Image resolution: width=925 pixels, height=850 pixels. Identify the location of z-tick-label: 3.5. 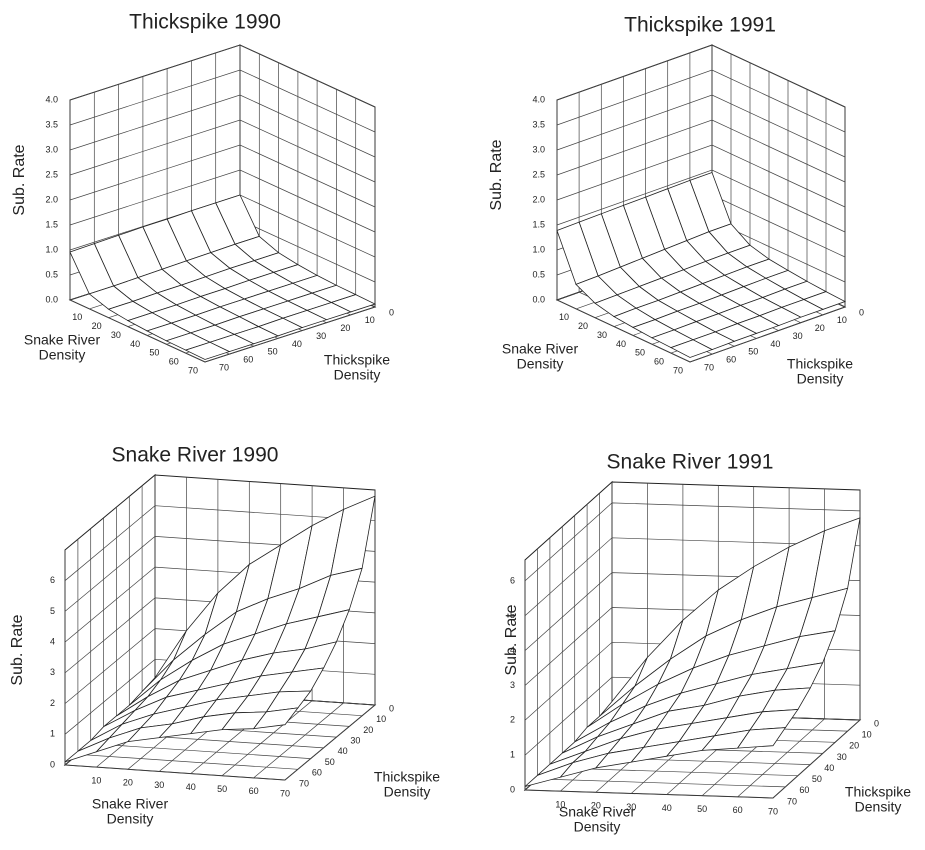
(538, 124).